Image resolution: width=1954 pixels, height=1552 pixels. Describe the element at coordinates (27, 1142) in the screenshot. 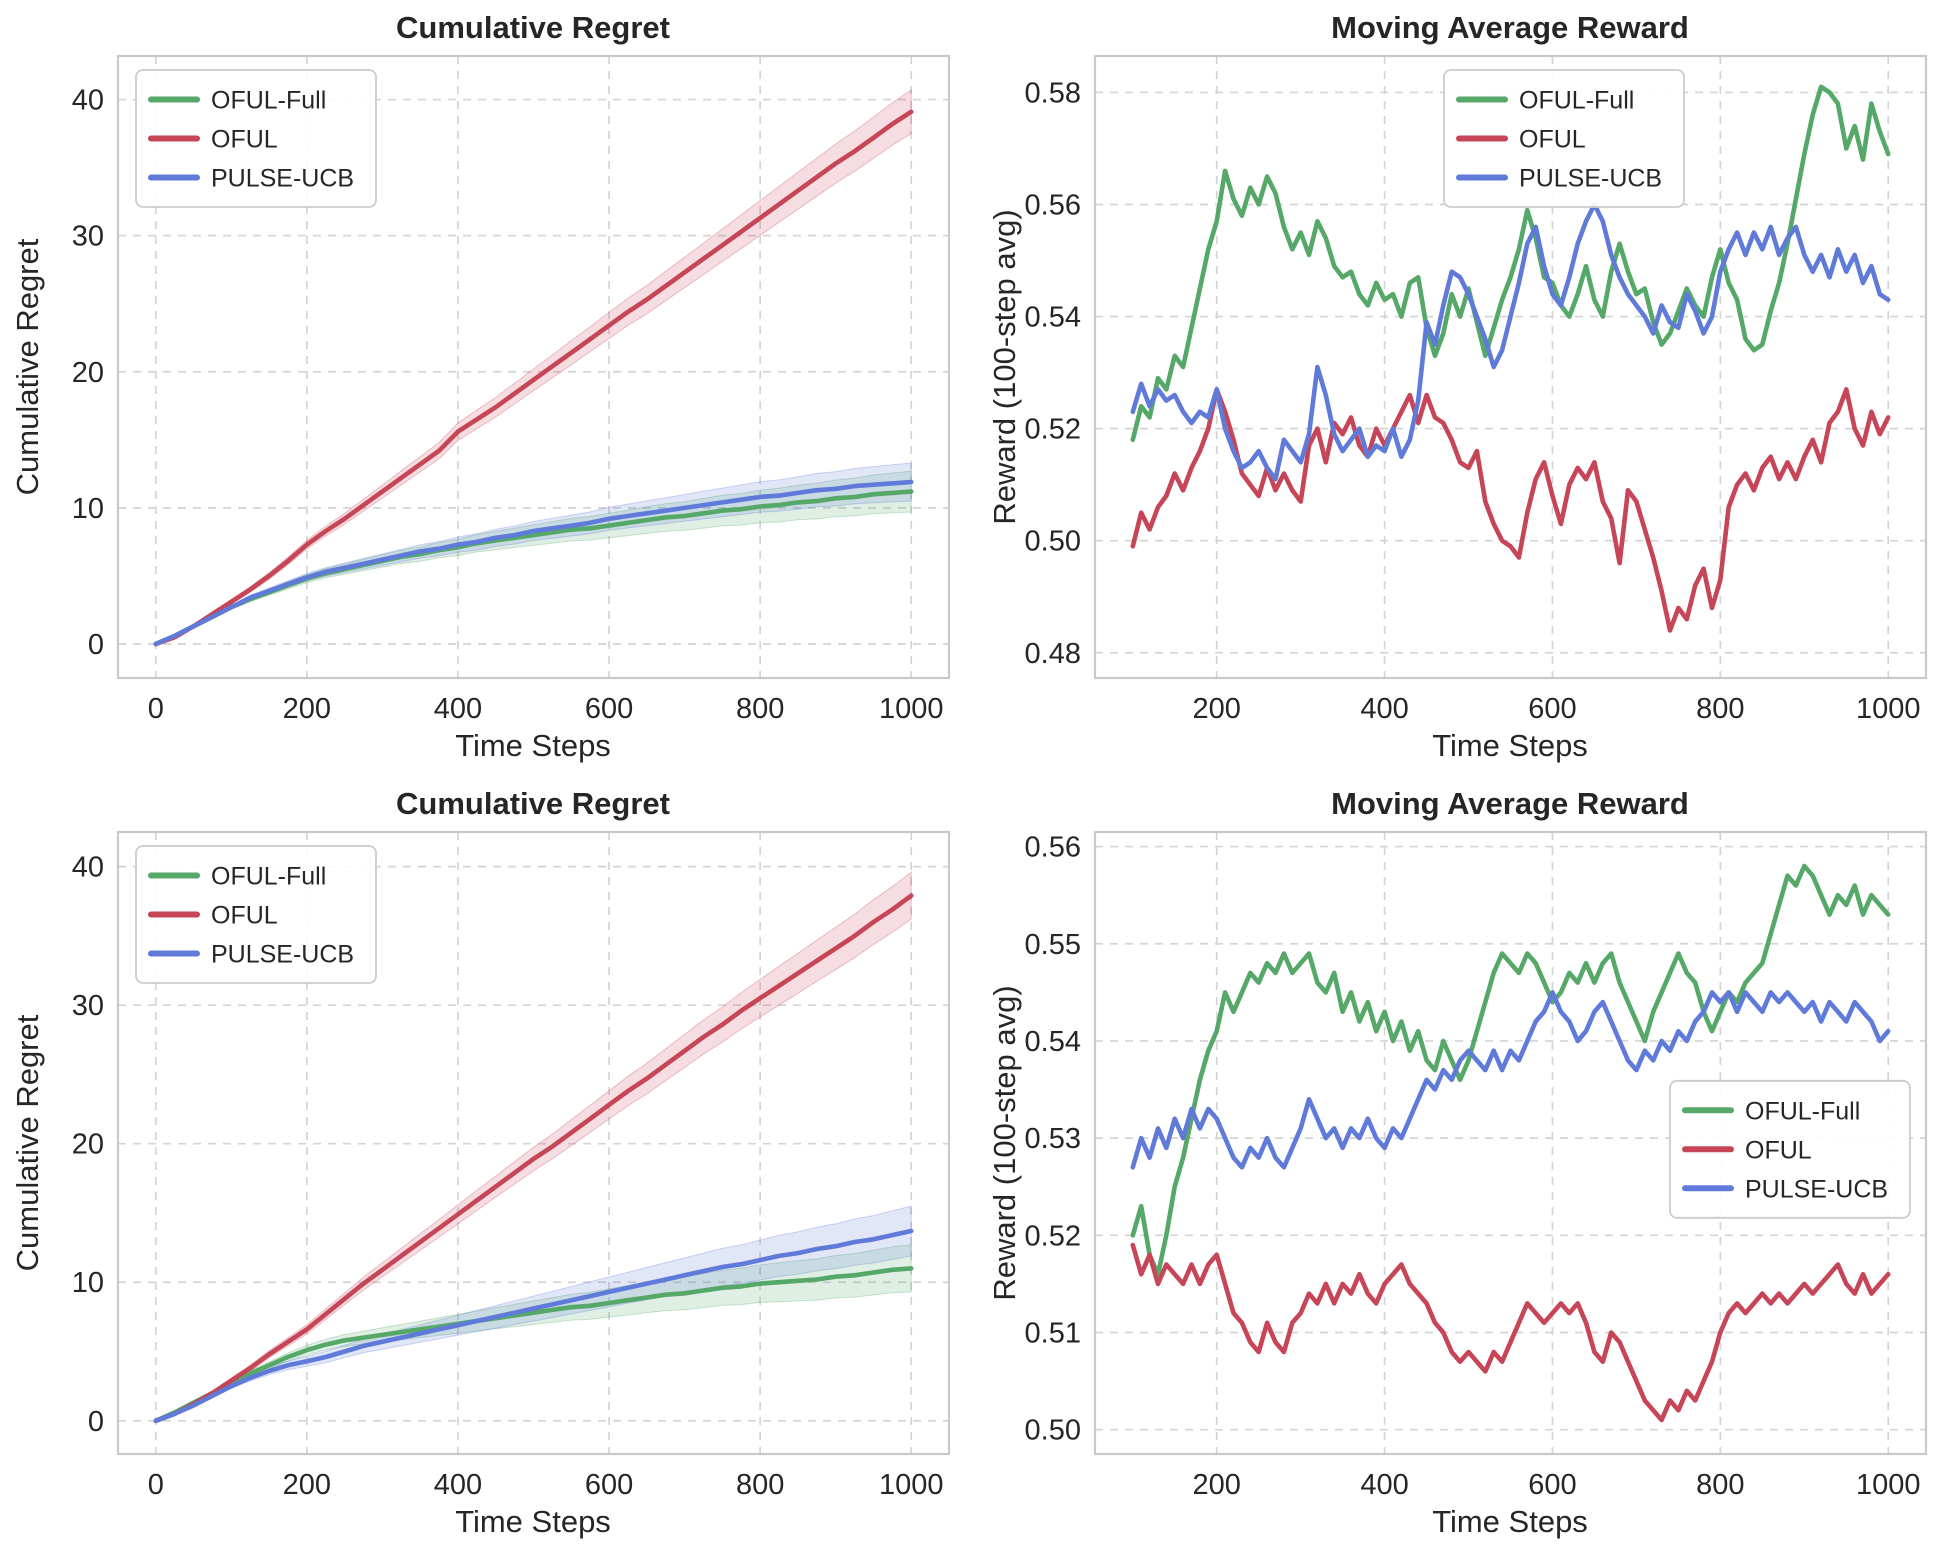

I see `y-axis-label: Cumulative Regret` at that location.